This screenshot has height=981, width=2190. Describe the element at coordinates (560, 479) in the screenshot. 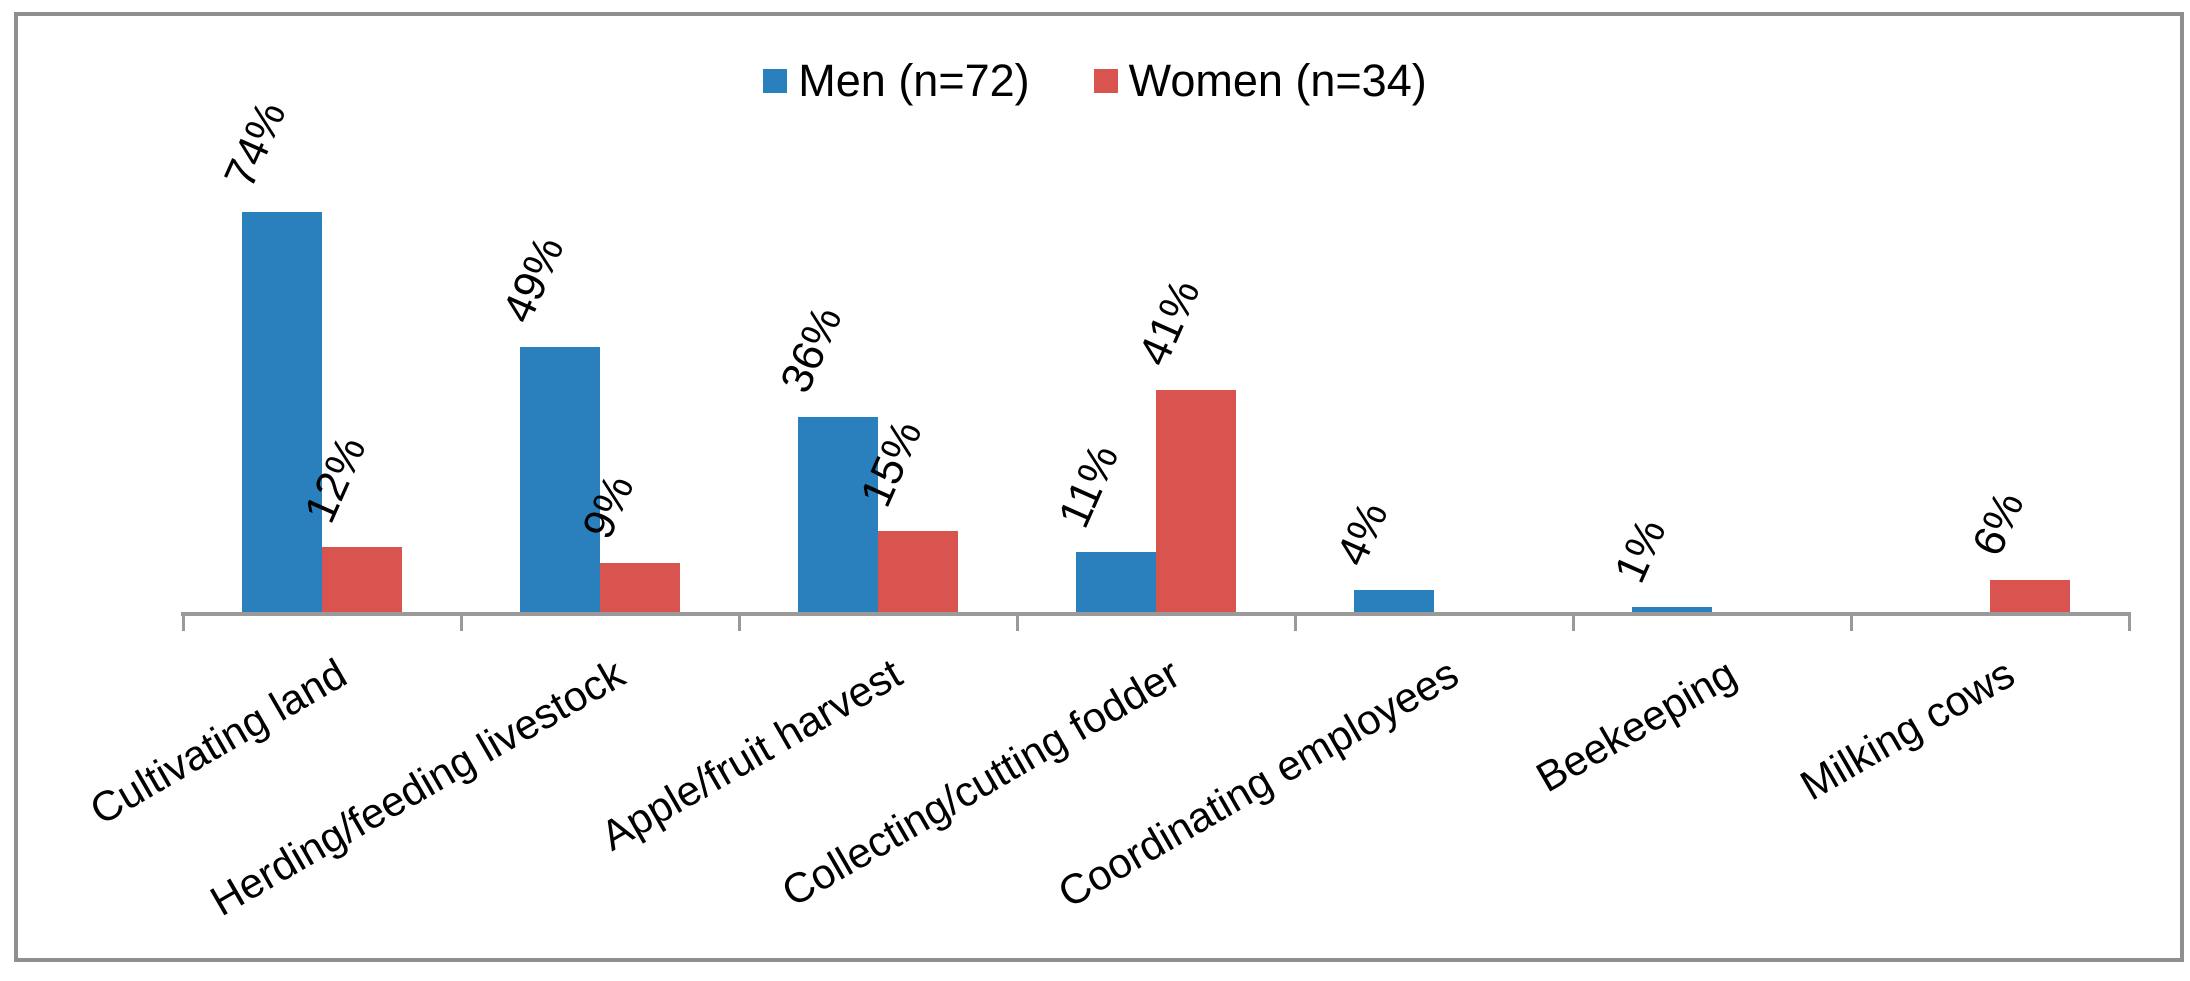

I see `bar-men-herding-feeding-livestock` at that location.